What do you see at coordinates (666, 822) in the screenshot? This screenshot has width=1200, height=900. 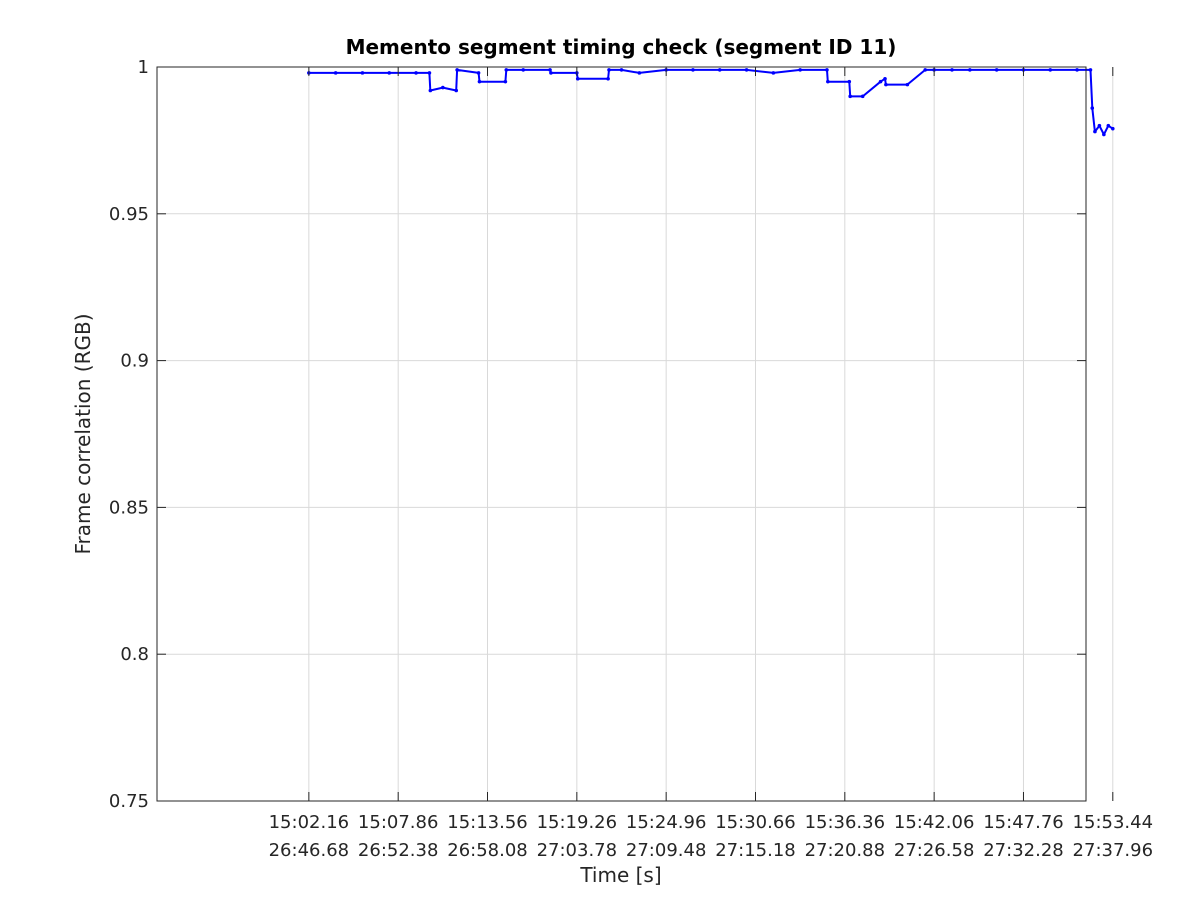 I see `x-tick-label-row1: 15:24.96` at bounding box center [666, 822].